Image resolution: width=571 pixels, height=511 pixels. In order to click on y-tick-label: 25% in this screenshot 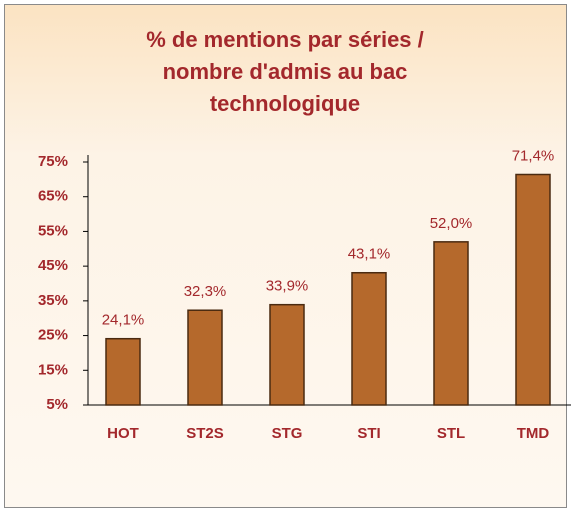, I will do `click(53, 335)`.